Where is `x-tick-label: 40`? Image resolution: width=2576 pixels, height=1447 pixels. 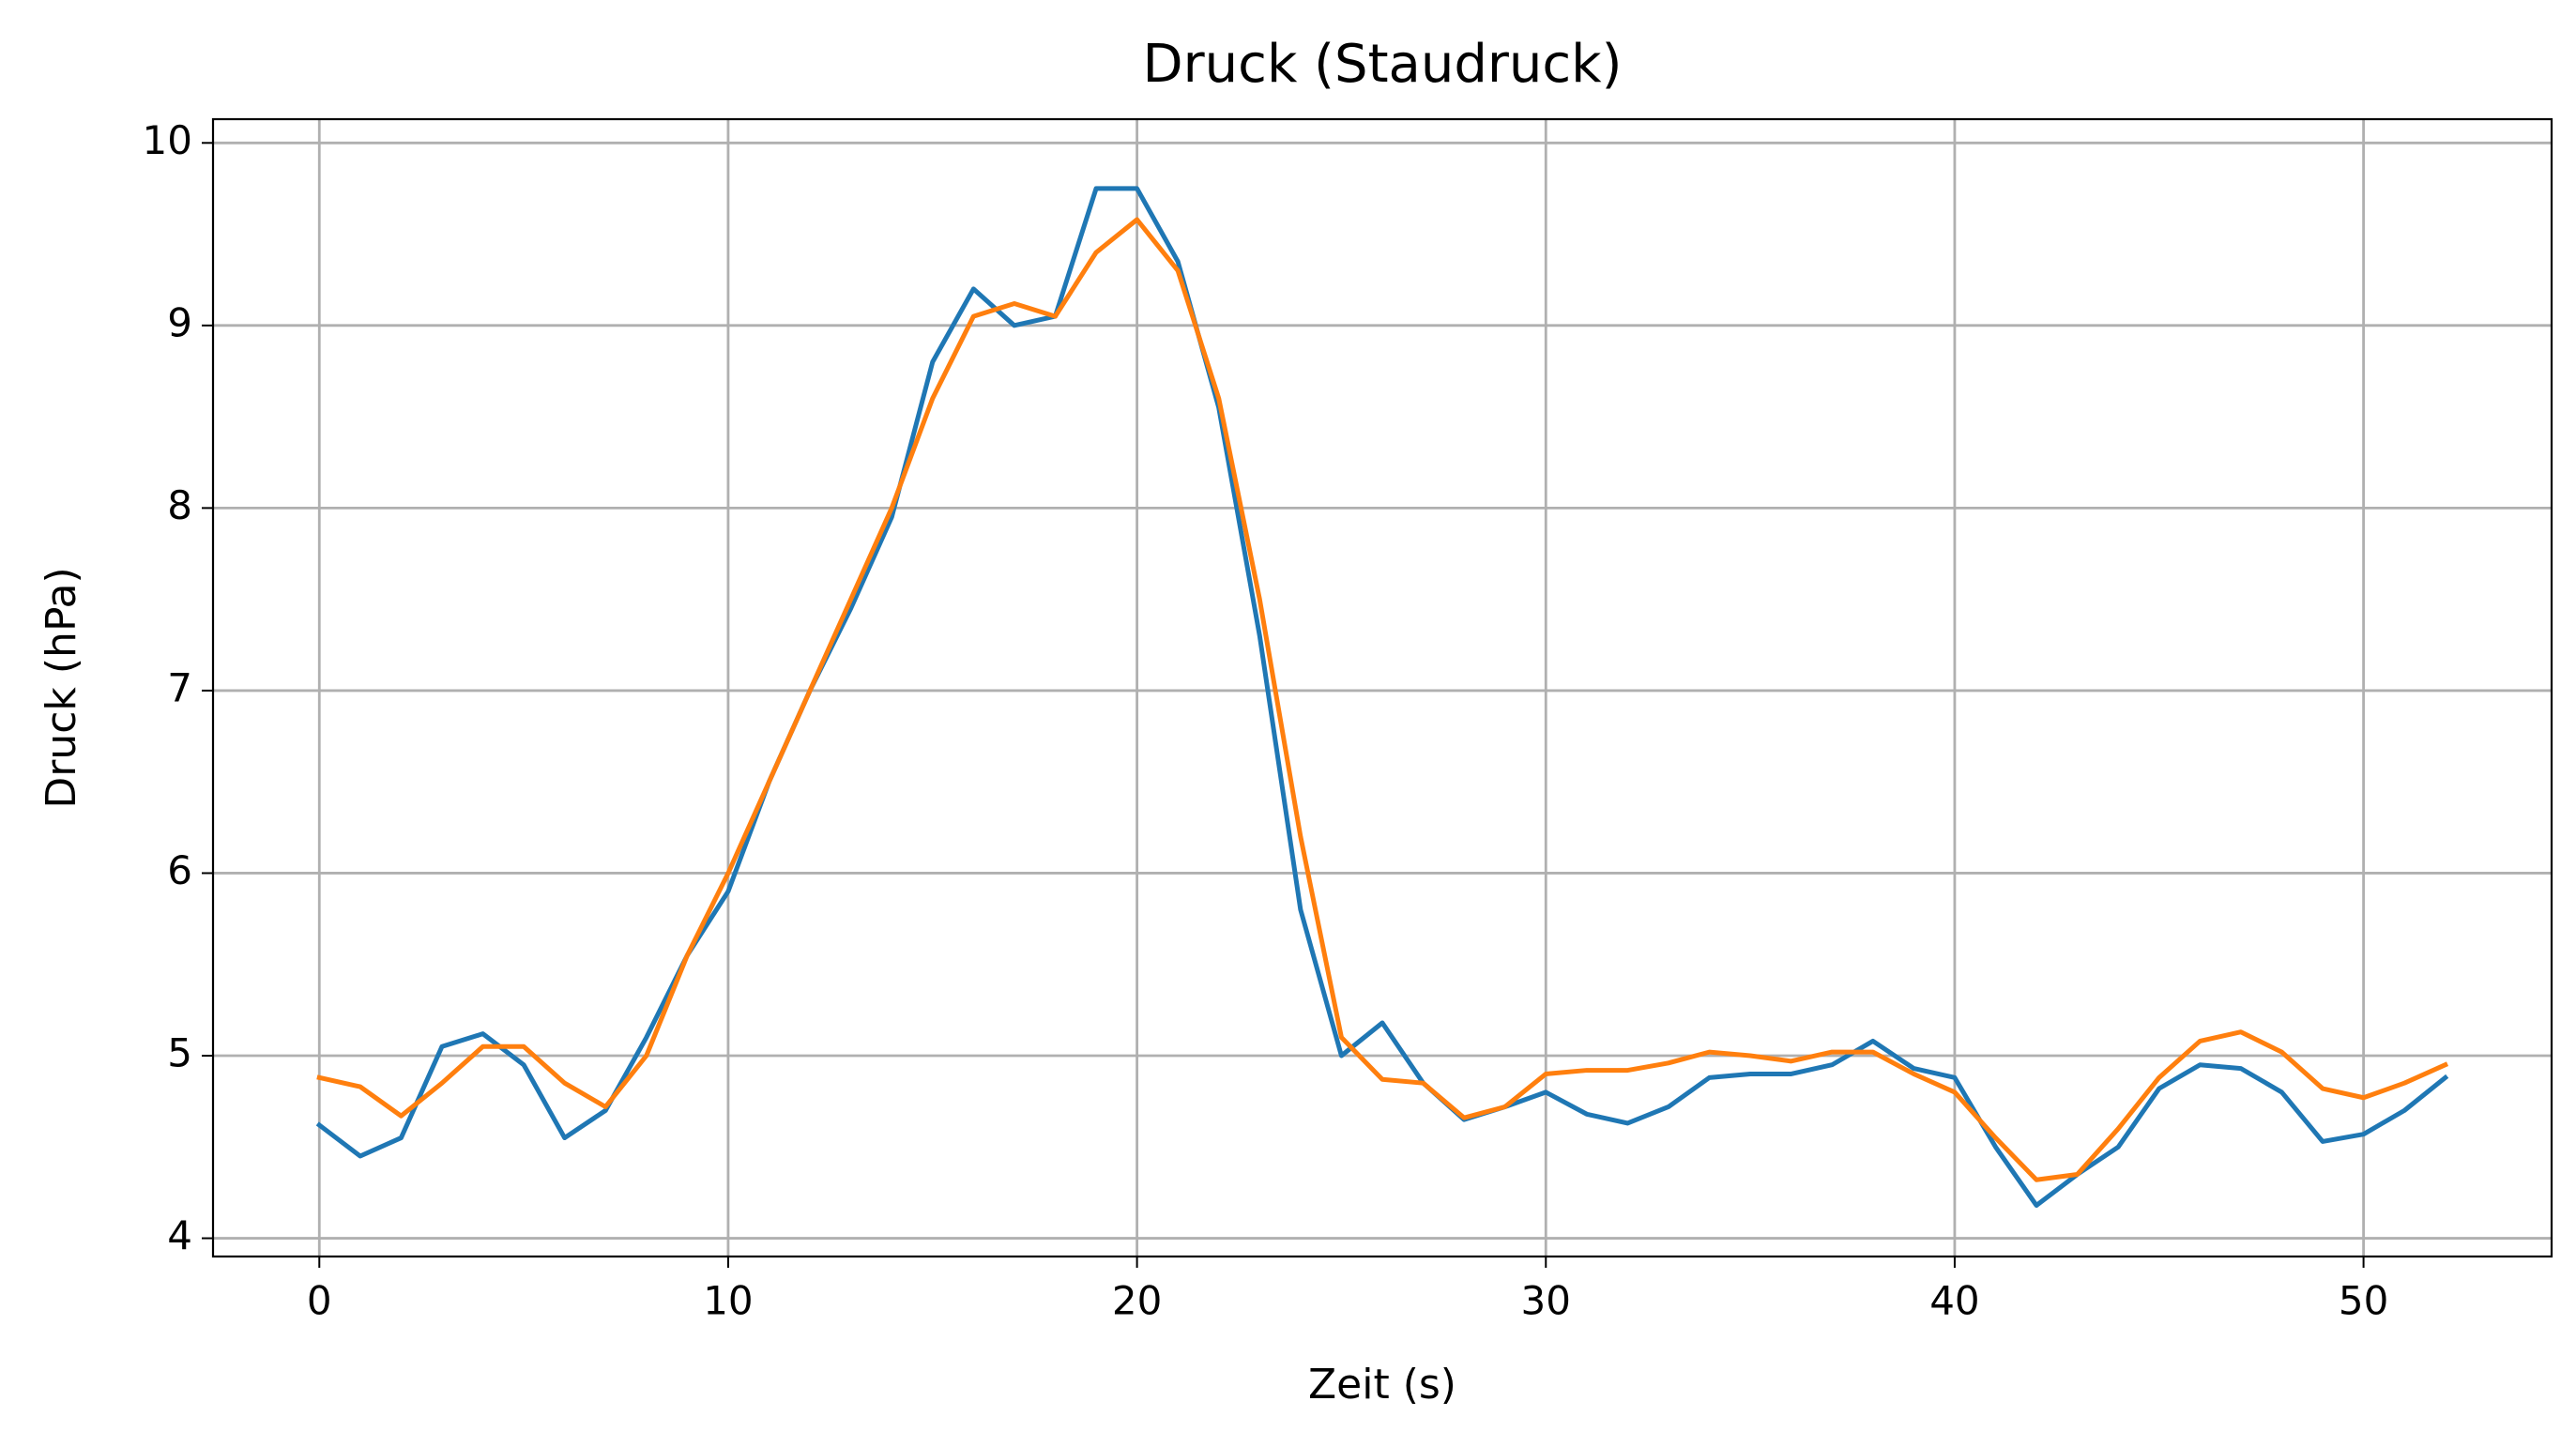
x-tick-label: 40 is located at coordinates (1954, 1301).